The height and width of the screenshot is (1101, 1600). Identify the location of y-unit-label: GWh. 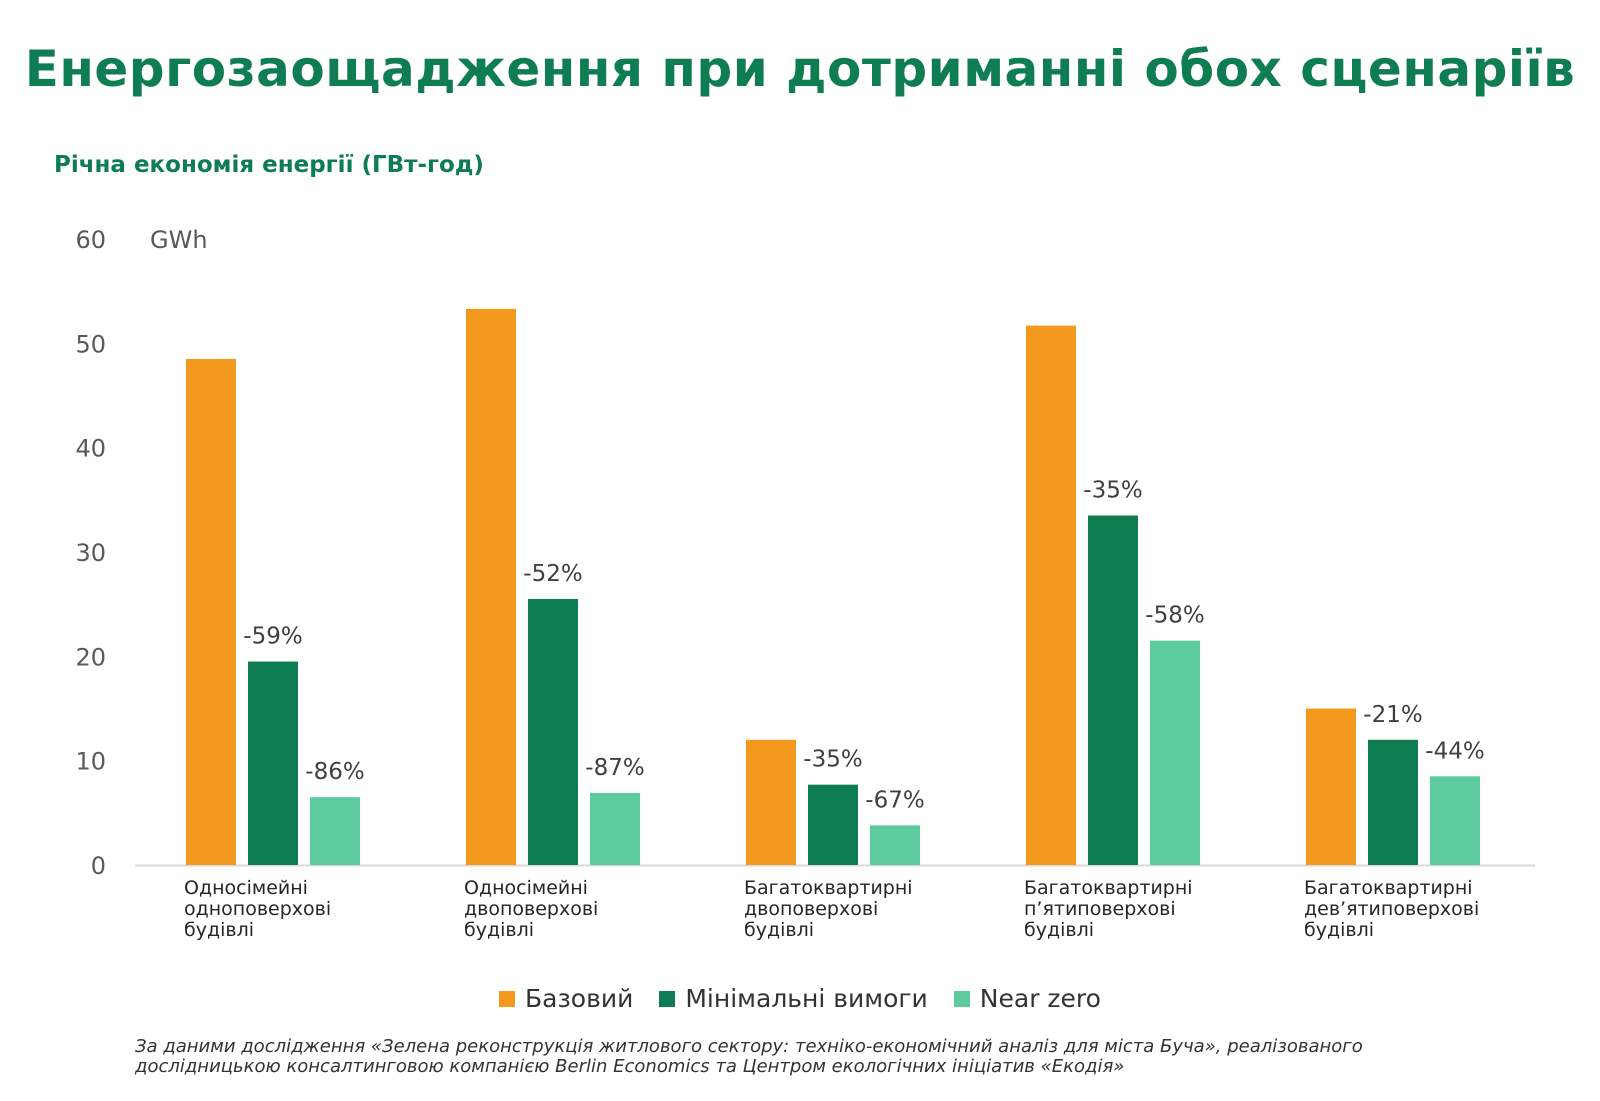
(179, 240).